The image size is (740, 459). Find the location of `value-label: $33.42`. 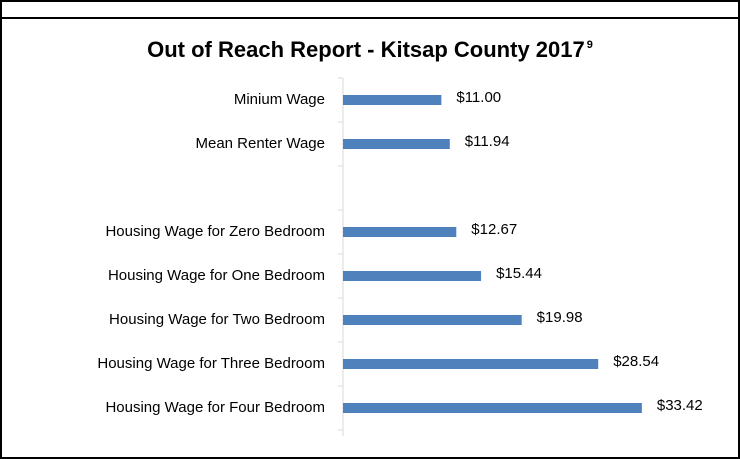

value-label: $33.42 is located at coordinates (680, 405).